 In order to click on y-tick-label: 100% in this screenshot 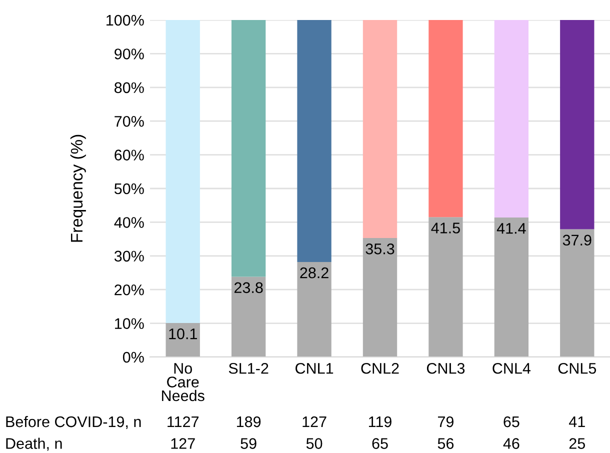, I will do `click(125, 20)`.